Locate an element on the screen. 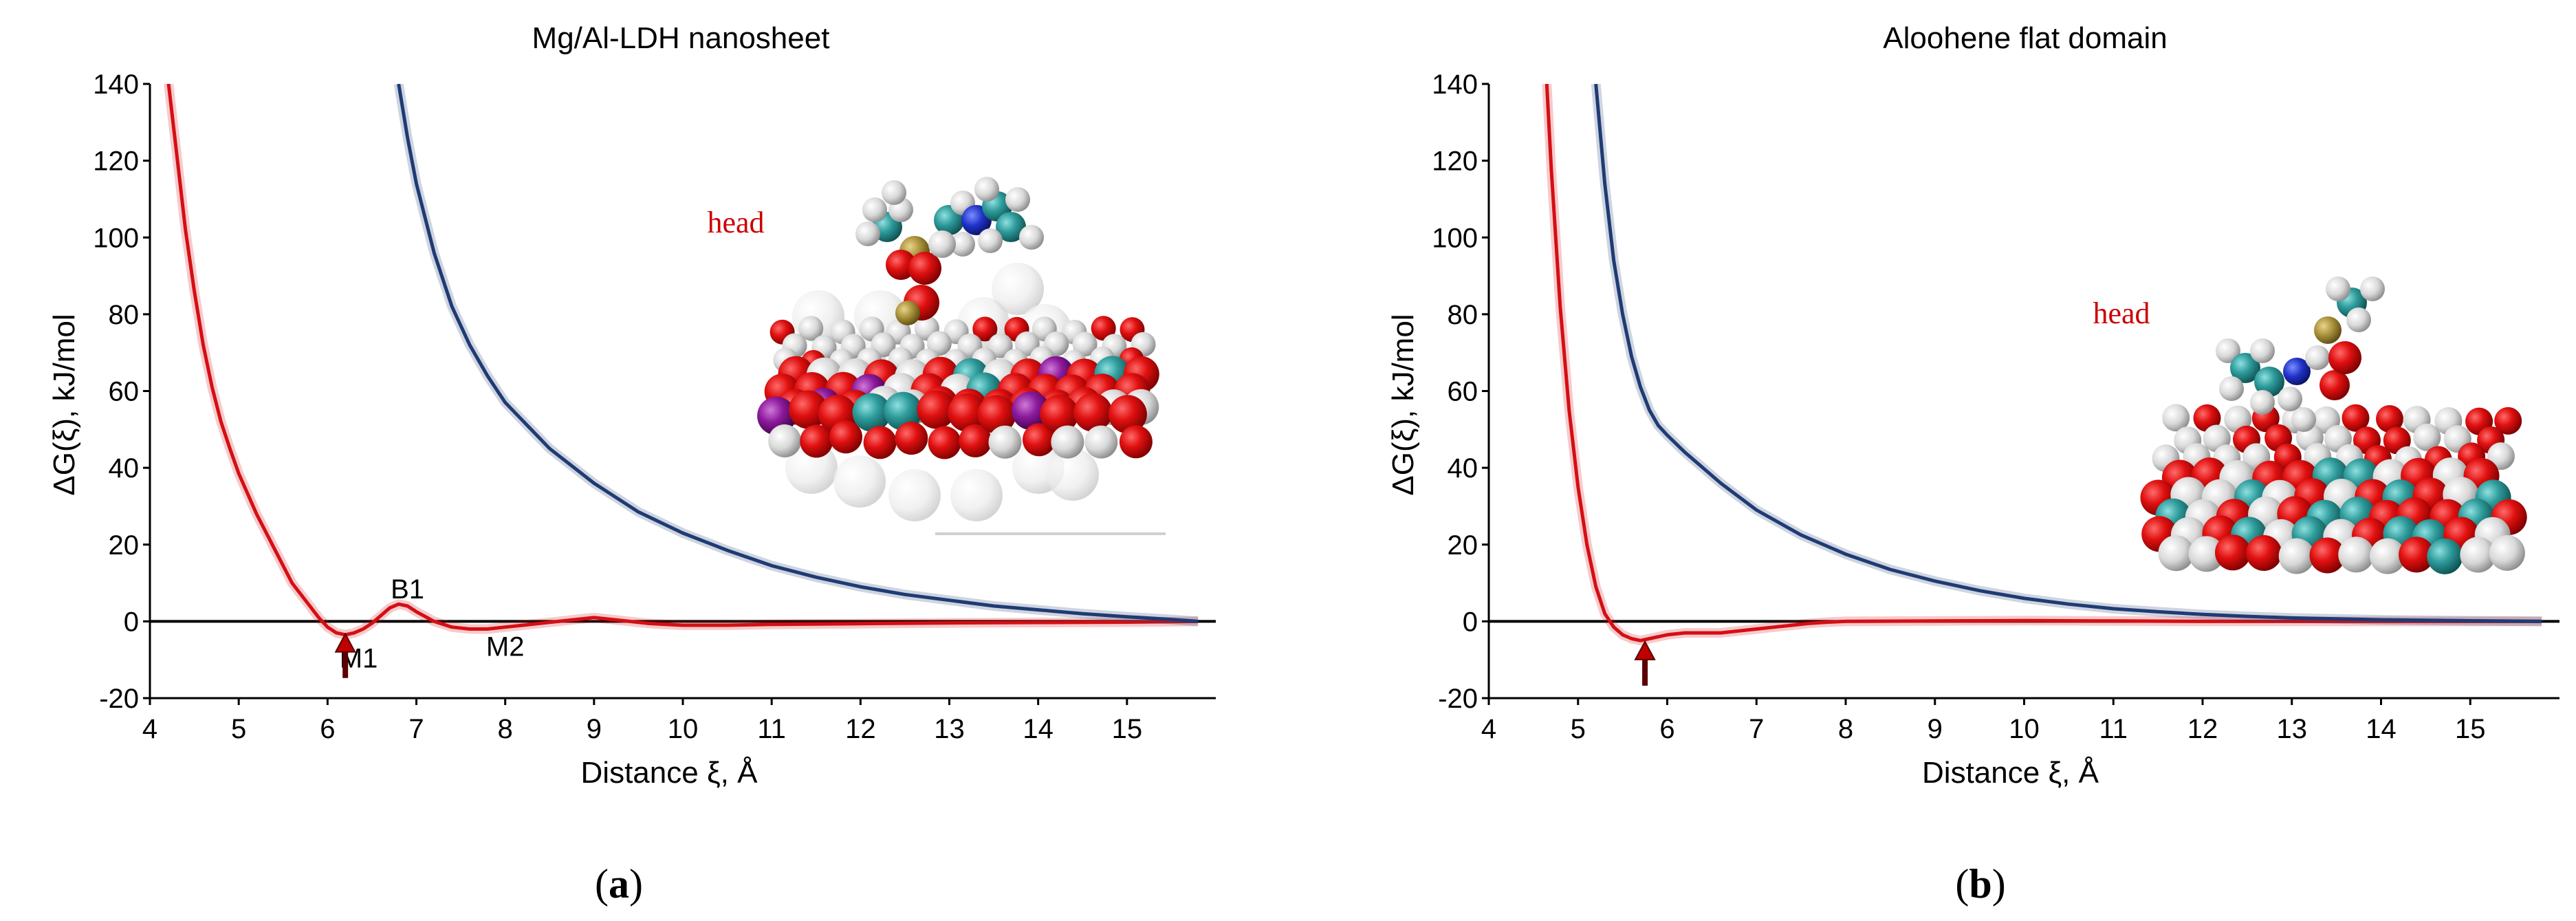  x-tick-label: 11 is located at coordinates (2113, 729).